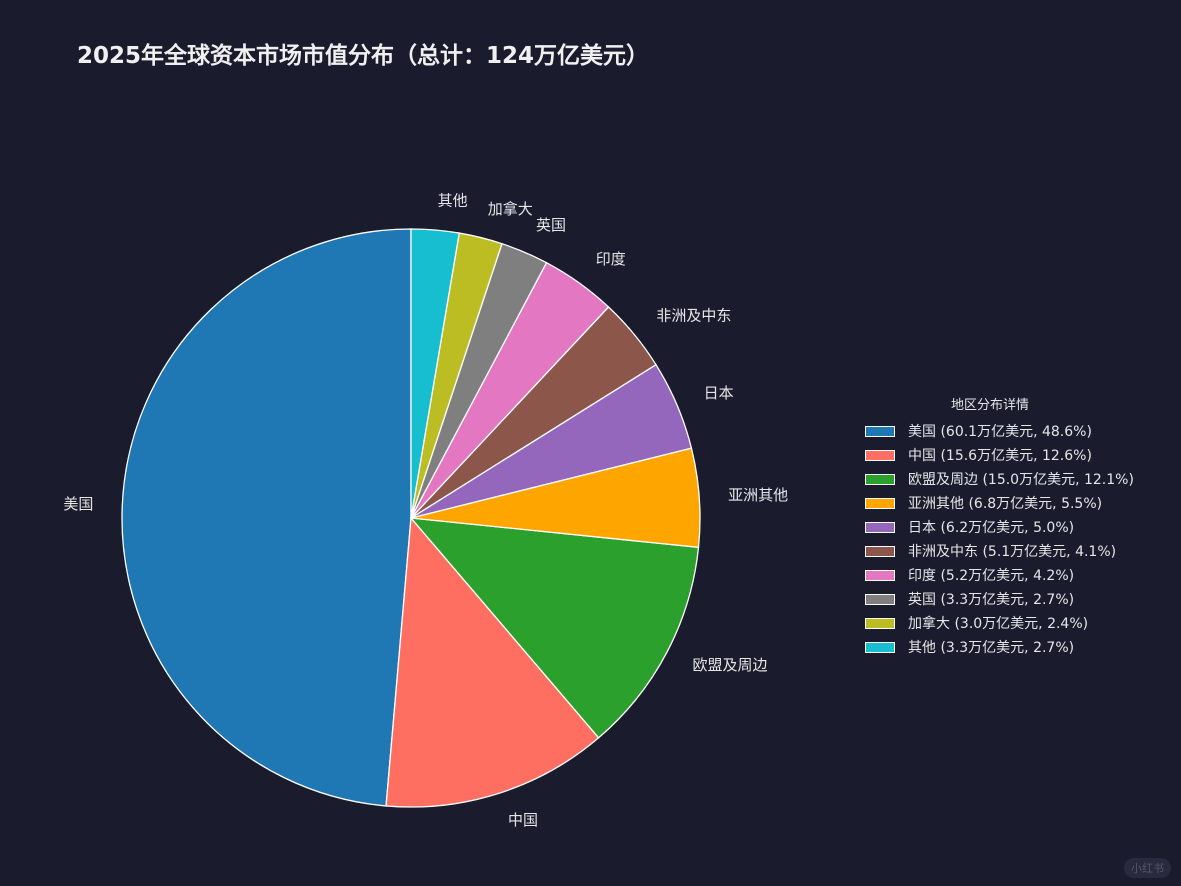 Image resolution: width=1181 pixels, height=886 pixels. Describe the element at coordinates (551, 225) in the screenshot. I see `slice-label: 英国` at that location.